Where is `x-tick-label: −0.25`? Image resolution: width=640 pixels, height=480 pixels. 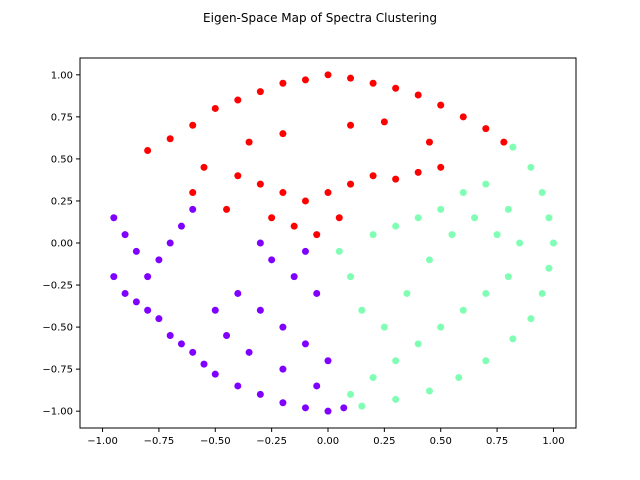
x-tick-label: −0.25 is located at coordinates (271, 441).